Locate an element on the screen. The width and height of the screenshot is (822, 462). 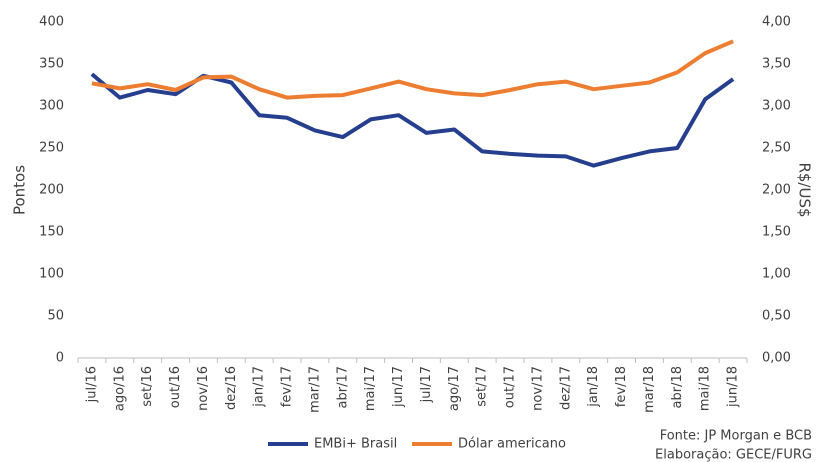
y2-axis-title: R$/US$ is located at coordinates (805, 189).